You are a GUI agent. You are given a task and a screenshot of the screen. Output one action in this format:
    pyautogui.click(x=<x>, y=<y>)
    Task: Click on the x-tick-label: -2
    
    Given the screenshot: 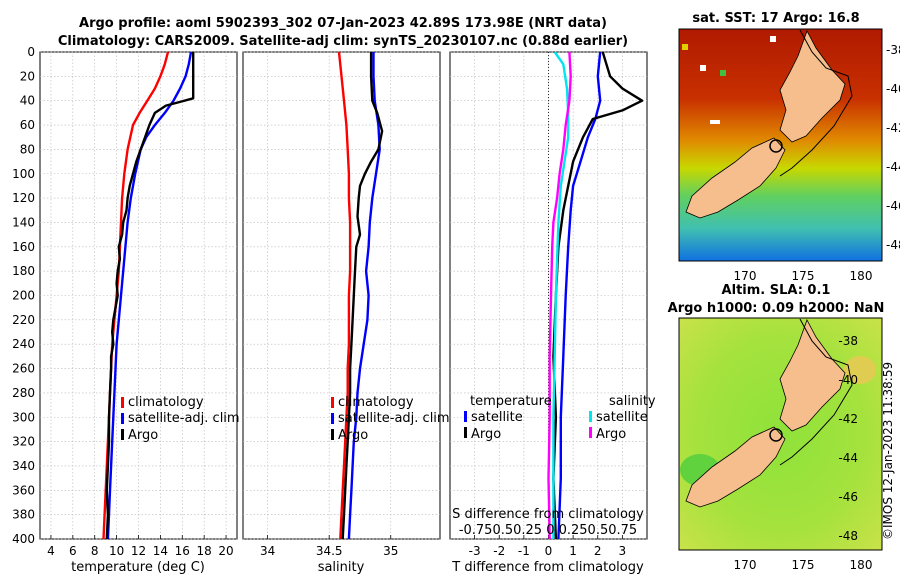 What is the action you would take?
    pyautogui.click(x=499, y=551)
    